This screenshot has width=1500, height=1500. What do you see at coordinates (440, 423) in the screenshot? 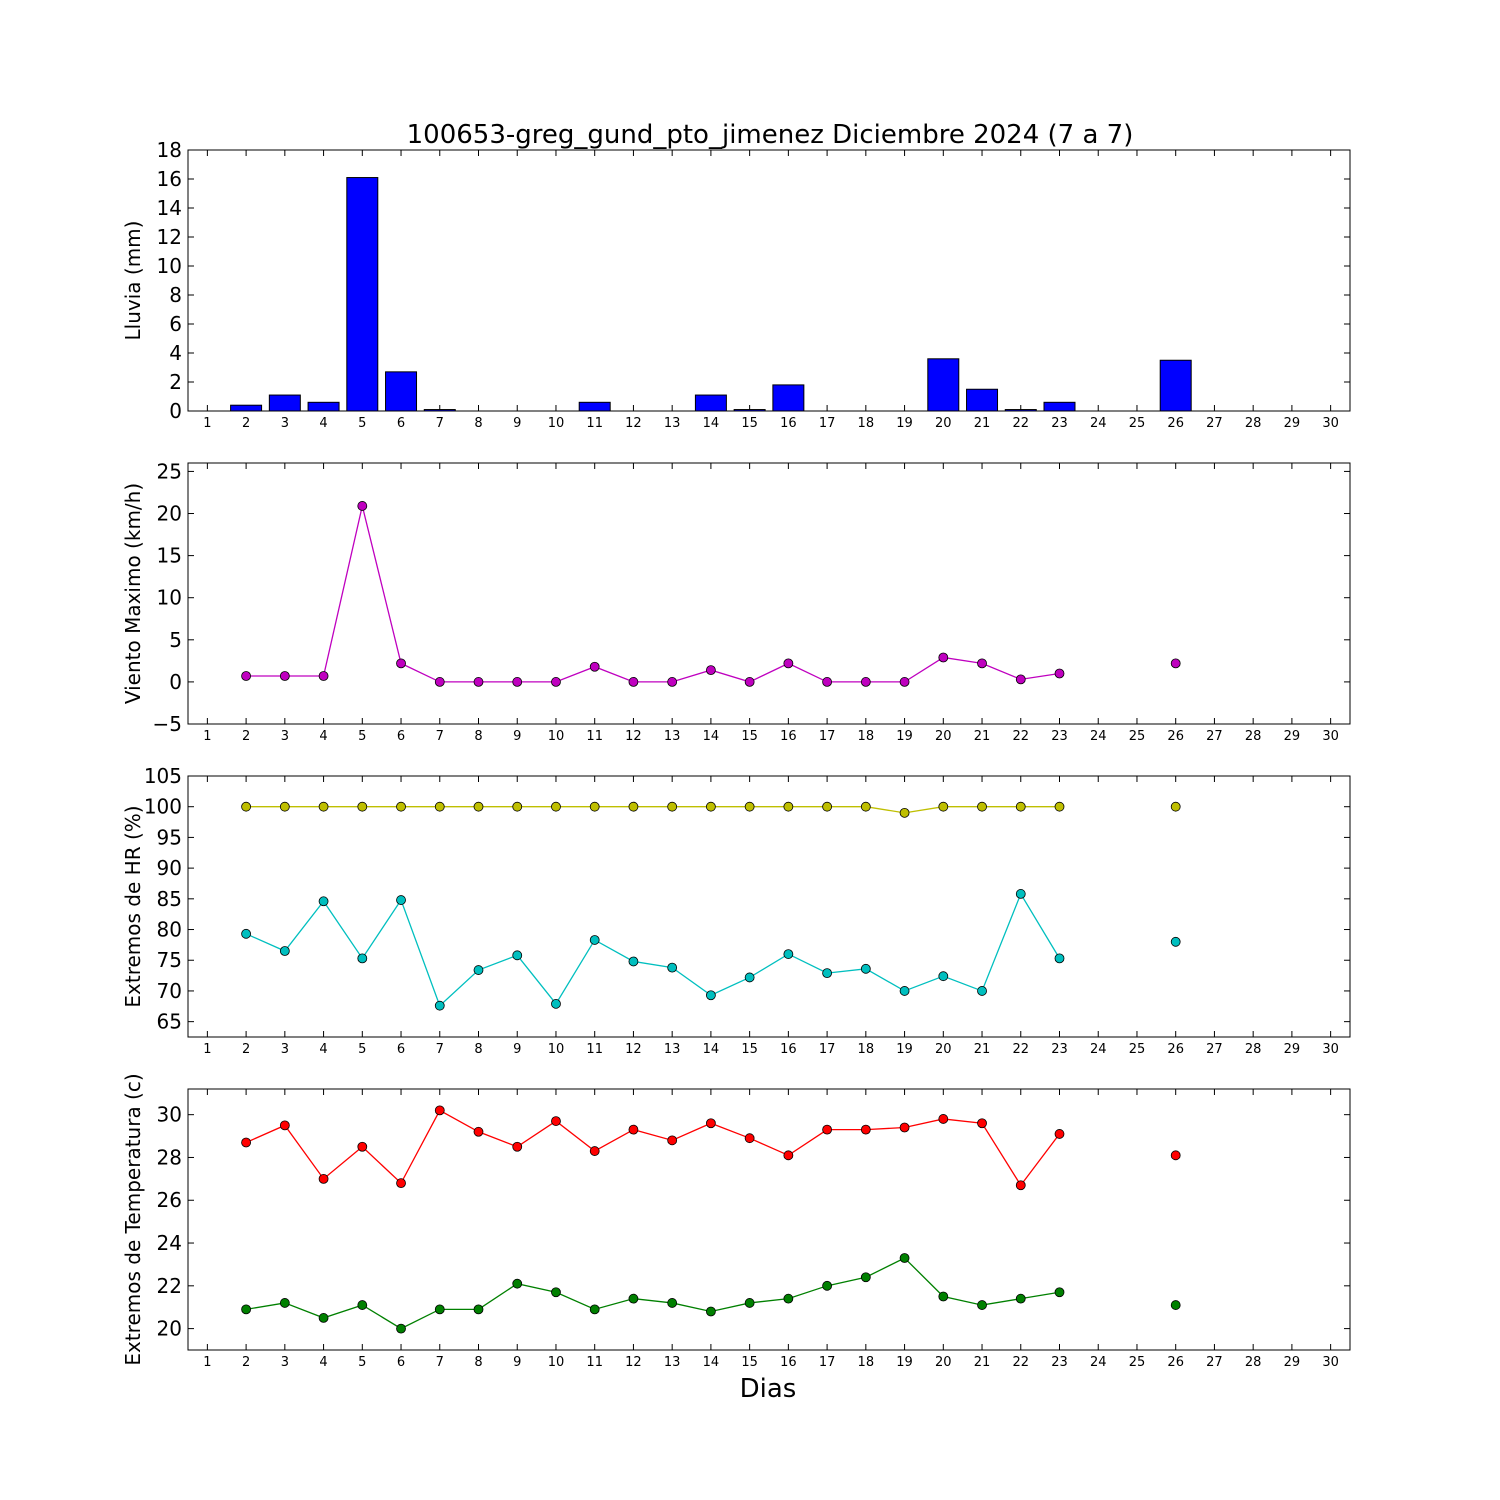
I see `x-tick-label: 7` at bounding box center [440, 423].